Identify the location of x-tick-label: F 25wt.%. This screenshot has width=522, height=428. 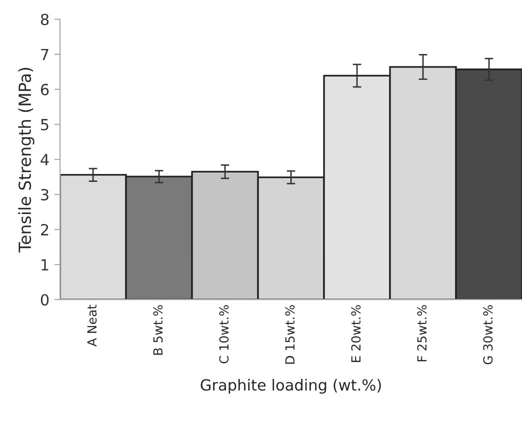
(422, 333).